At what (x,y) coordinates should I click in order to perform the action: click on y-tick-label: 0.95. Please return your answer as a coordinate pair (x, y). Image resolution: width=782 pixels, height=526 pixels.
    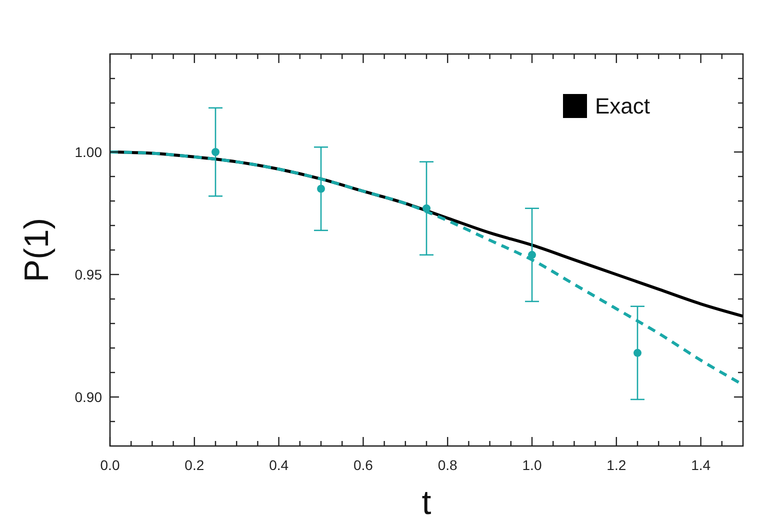
    Looking at the image, I should click on (88, 274).